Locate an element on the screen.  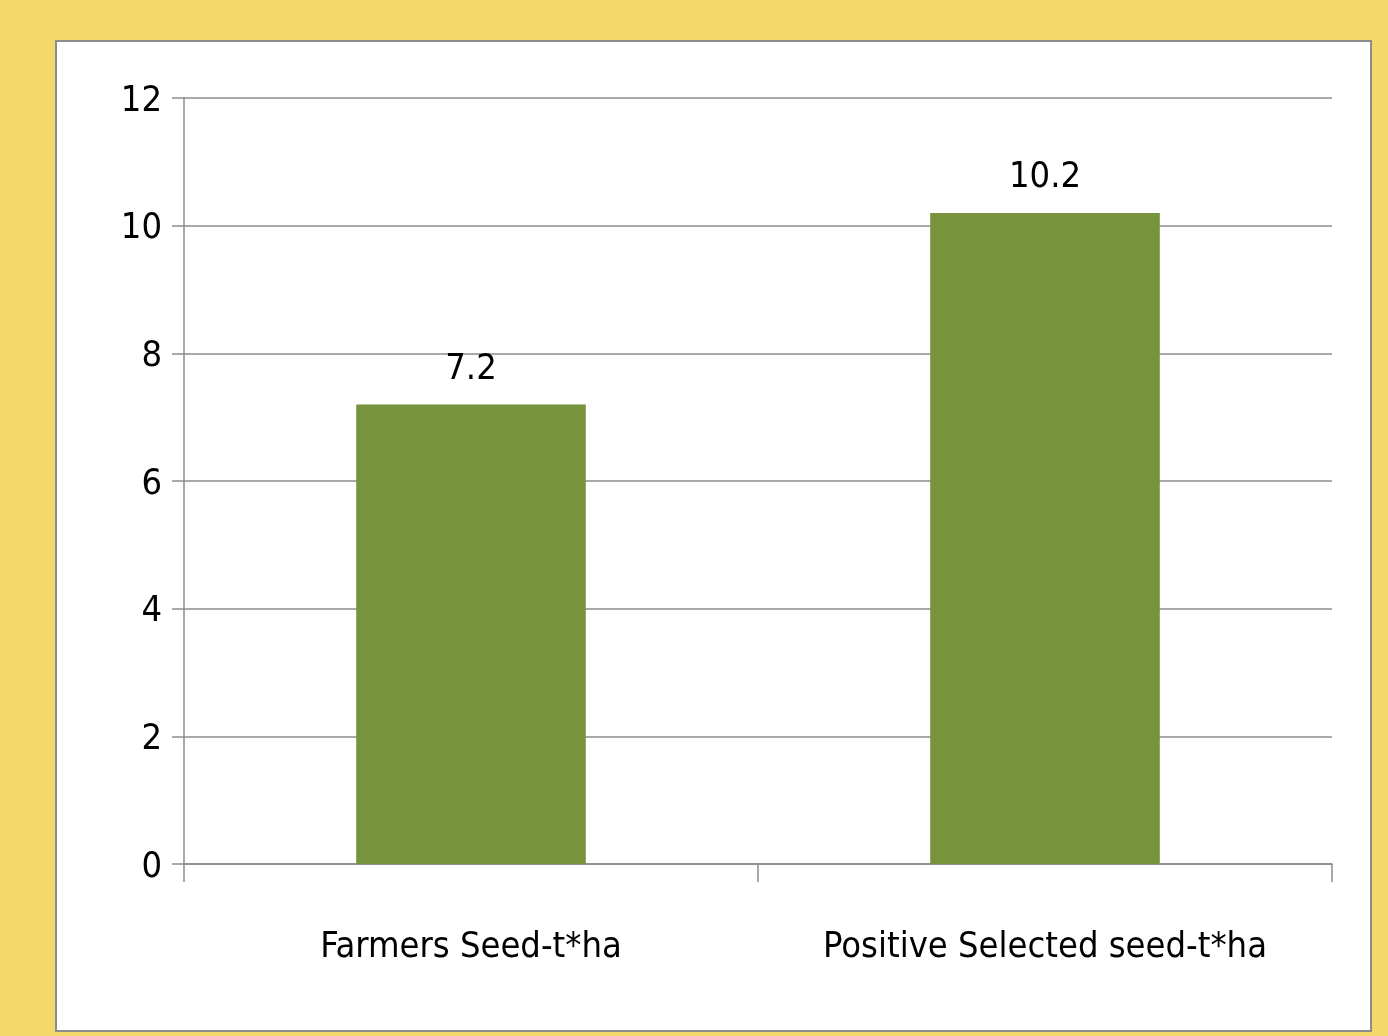
y-tick-label: 2 is located at coordinates (151, 736).